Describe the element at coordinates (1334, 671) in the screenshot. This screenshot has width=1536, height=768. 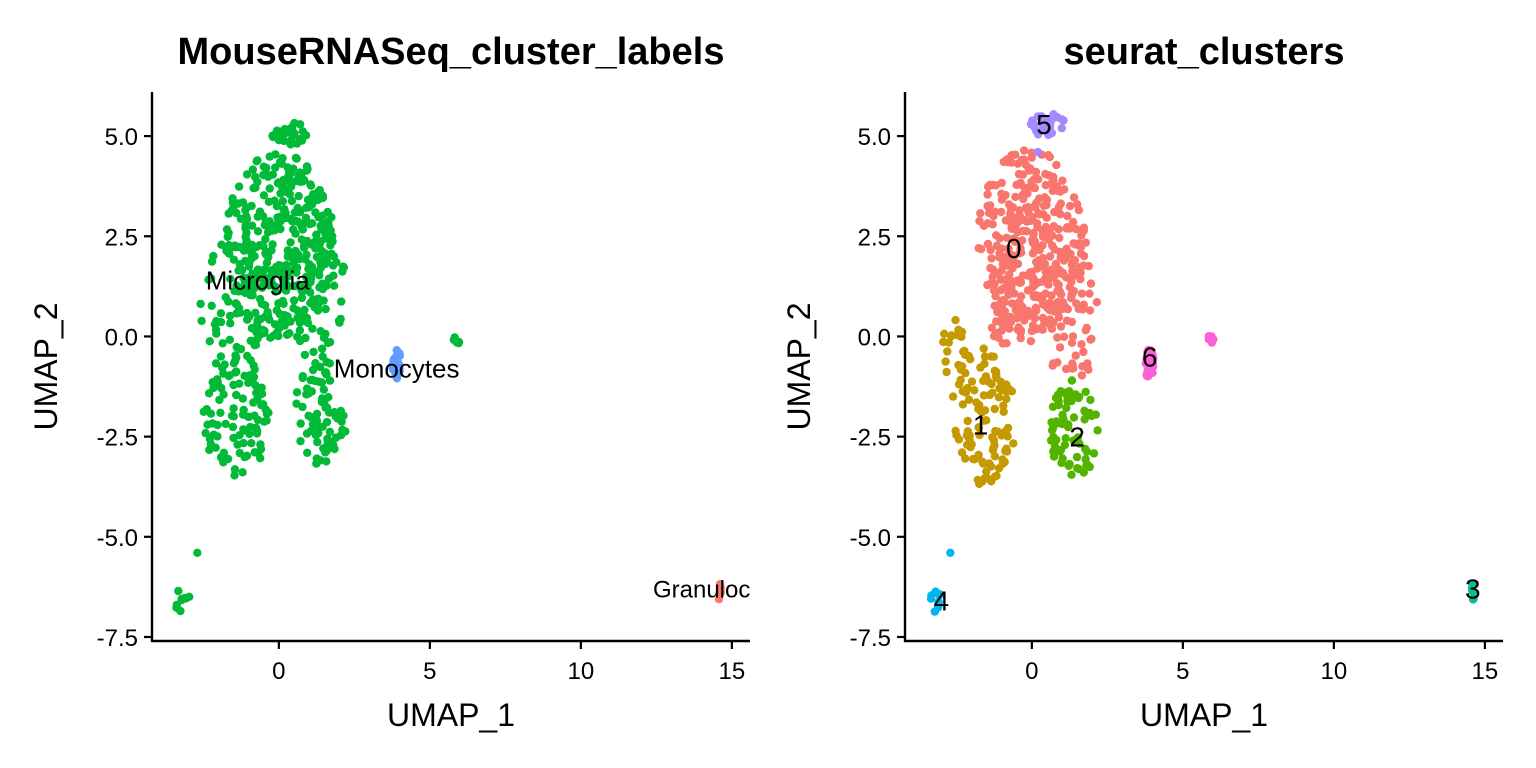
I see `x-tick-label: 10` at that location.